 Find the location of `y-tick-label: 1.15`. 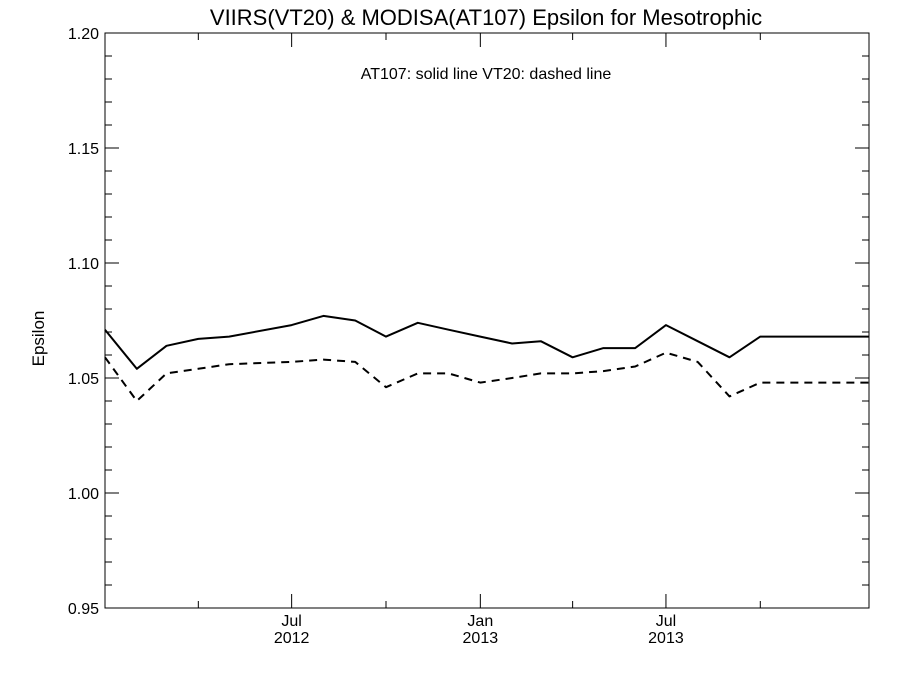

y-tick-label: 1.15 is located at coordinates (83, 149).